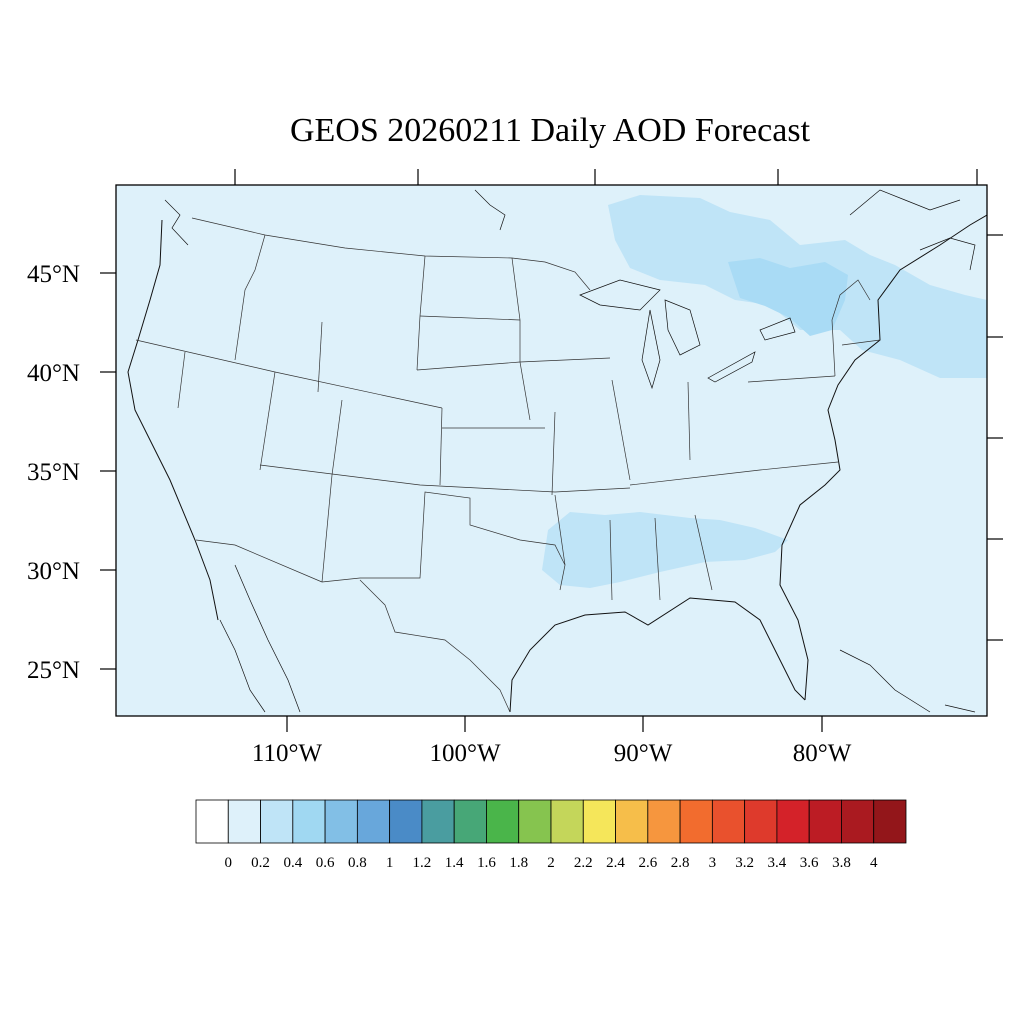 The width and height of the screenshot is (1024, 1029). I want to click on lat-label-45n: 45°N, so click(53, 274).